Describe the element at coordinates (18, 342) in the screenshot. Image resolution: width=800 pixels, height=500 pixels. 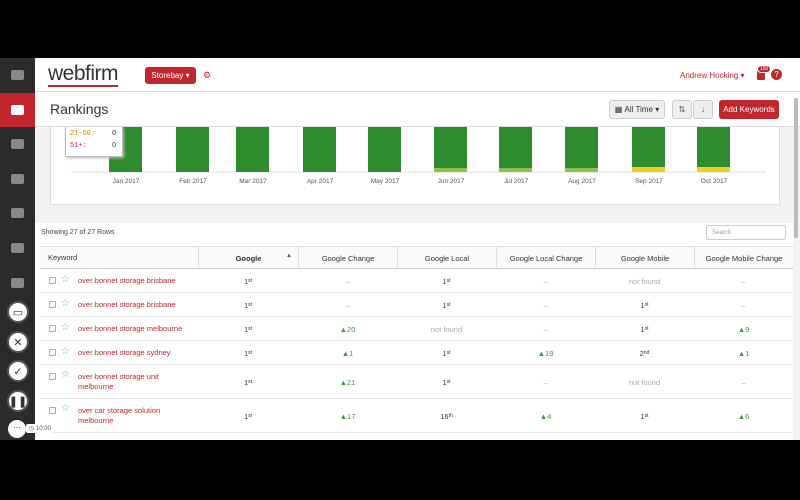
I see `cancel-button: ✕` at that location.